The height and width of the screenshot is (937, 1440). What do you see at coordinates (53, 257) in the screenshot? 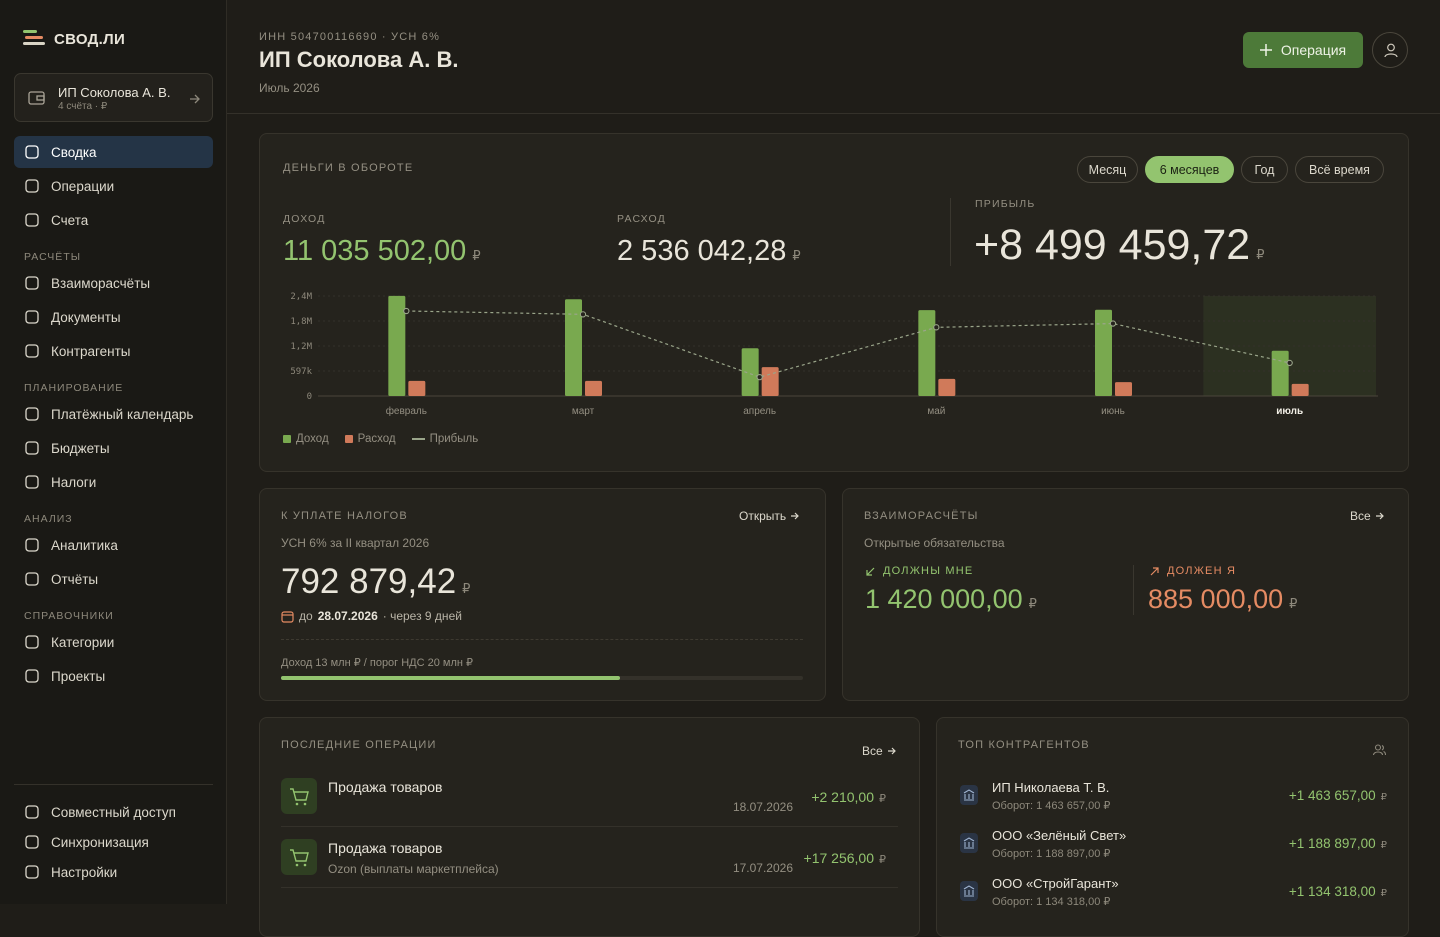
I see `nav-section-title: РАСЧЁТЫ` at bounding box center [53, 257].